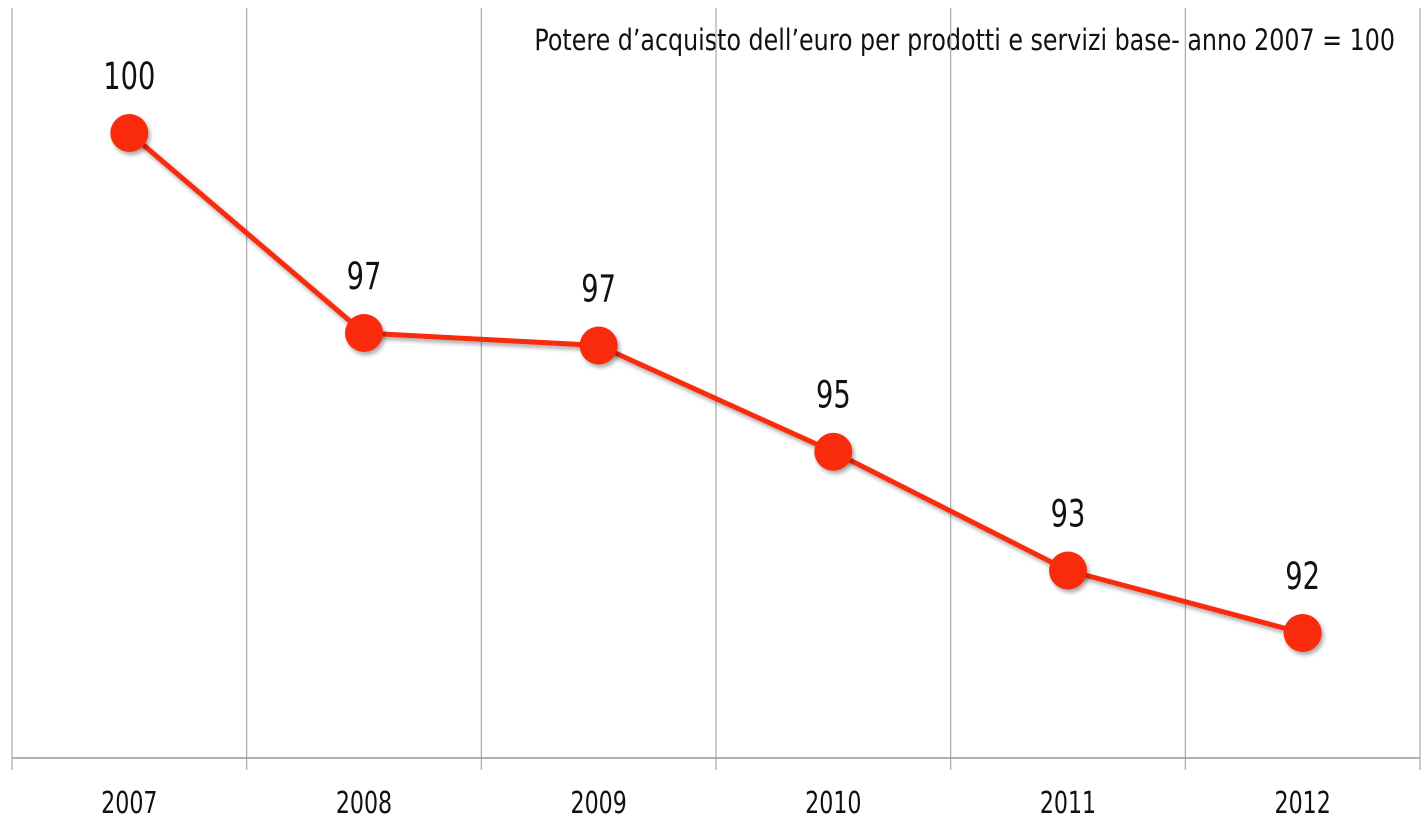  I want to click on data-label: 92, so click(1302, 576).